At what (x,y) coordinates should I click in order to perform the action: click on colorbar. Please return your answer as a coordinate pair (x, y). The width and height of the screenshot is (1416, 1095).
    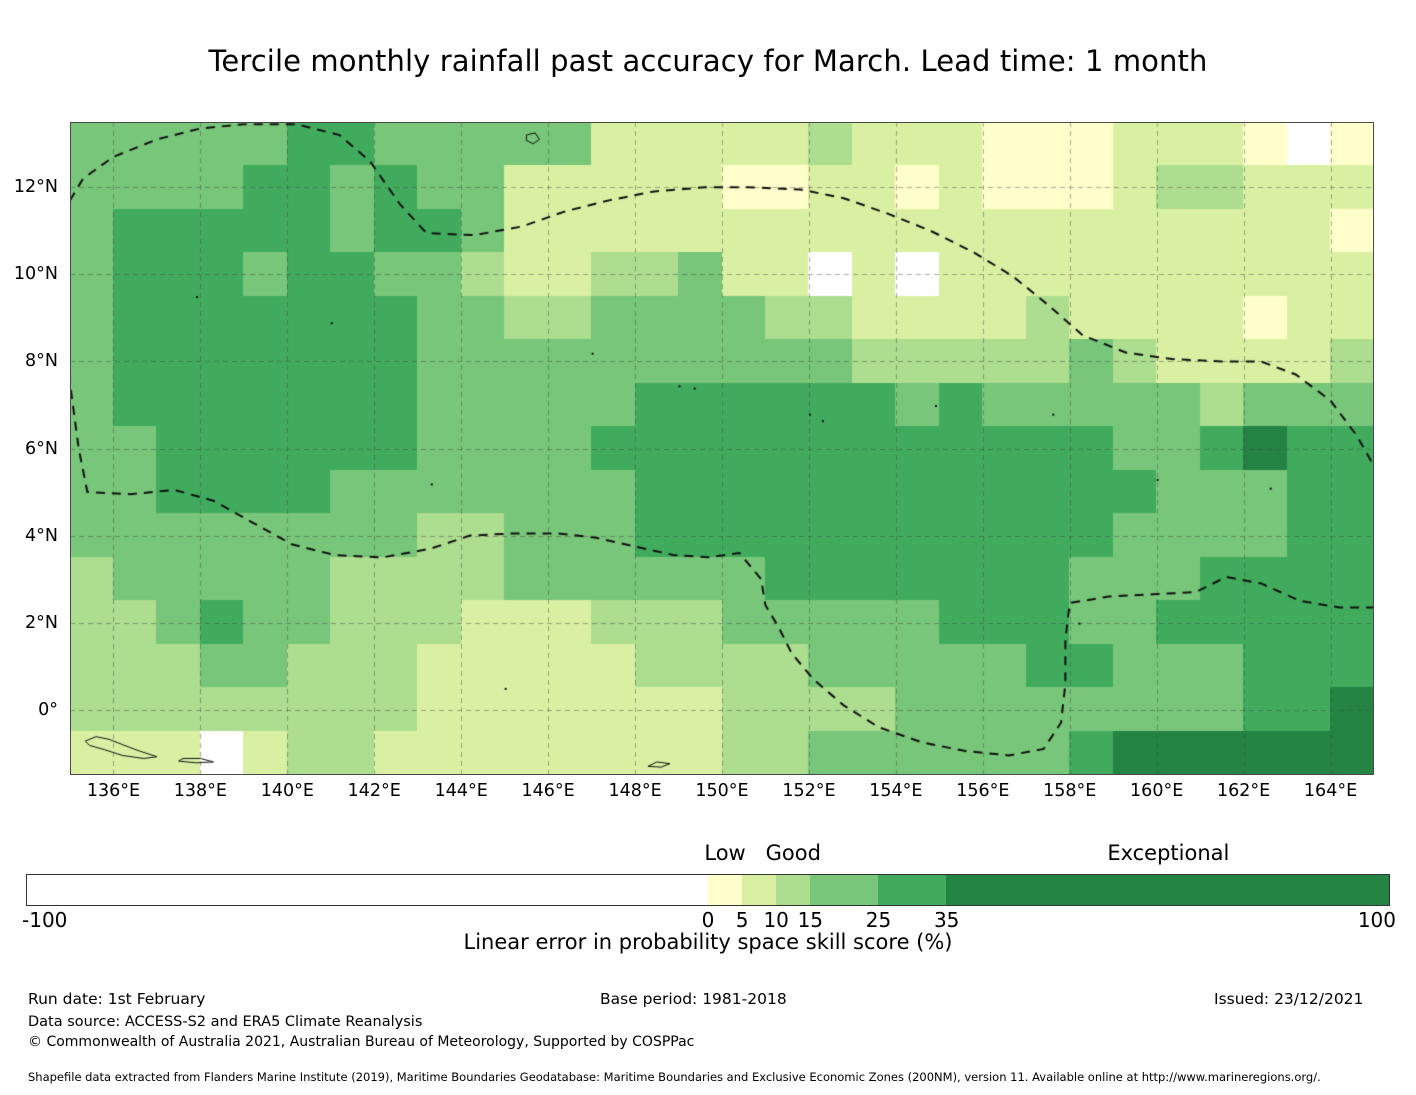
    Looking at the image, I should click on (708, 890).